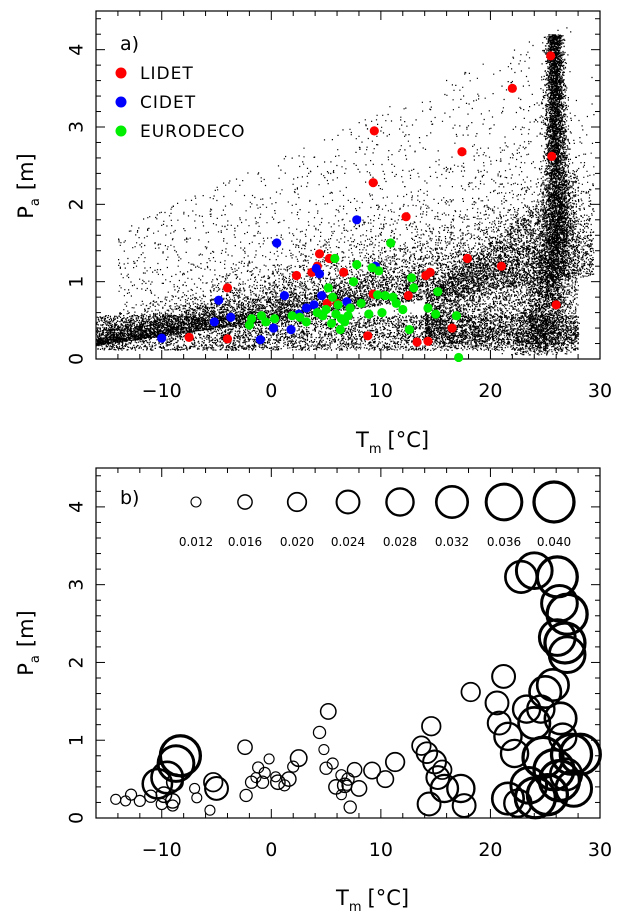 This screenshot has height=919, width=619. Describe the element at coordinates (381, 850) in the screenshot. I see `x-tick-label-b: 10` at that location.